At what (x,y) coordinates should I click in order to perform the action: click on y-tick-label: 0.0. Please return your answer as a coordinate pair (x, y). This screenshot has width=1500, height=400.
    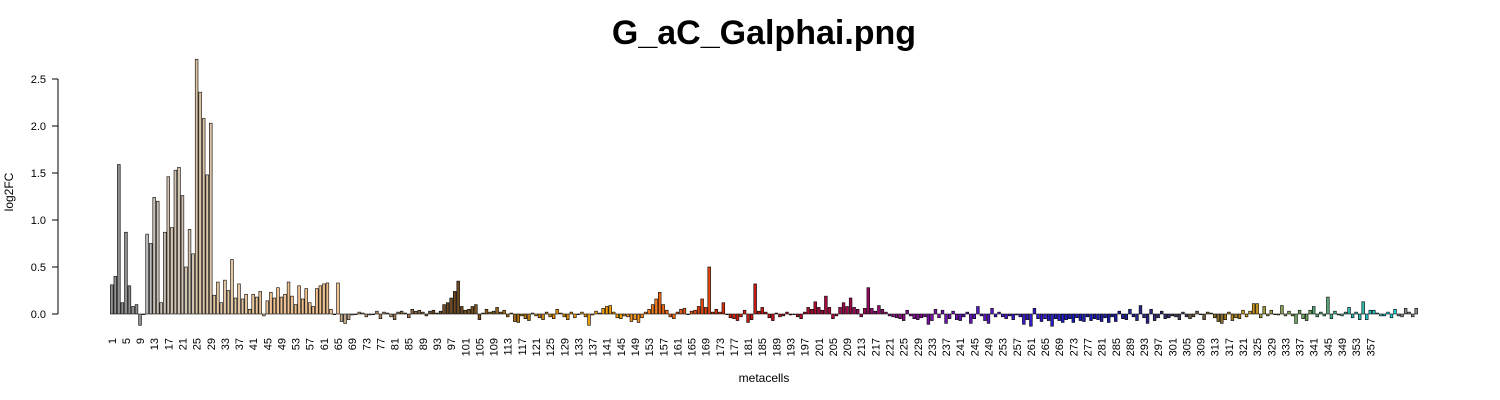
    Looking at the image, I should click on (38, 315).